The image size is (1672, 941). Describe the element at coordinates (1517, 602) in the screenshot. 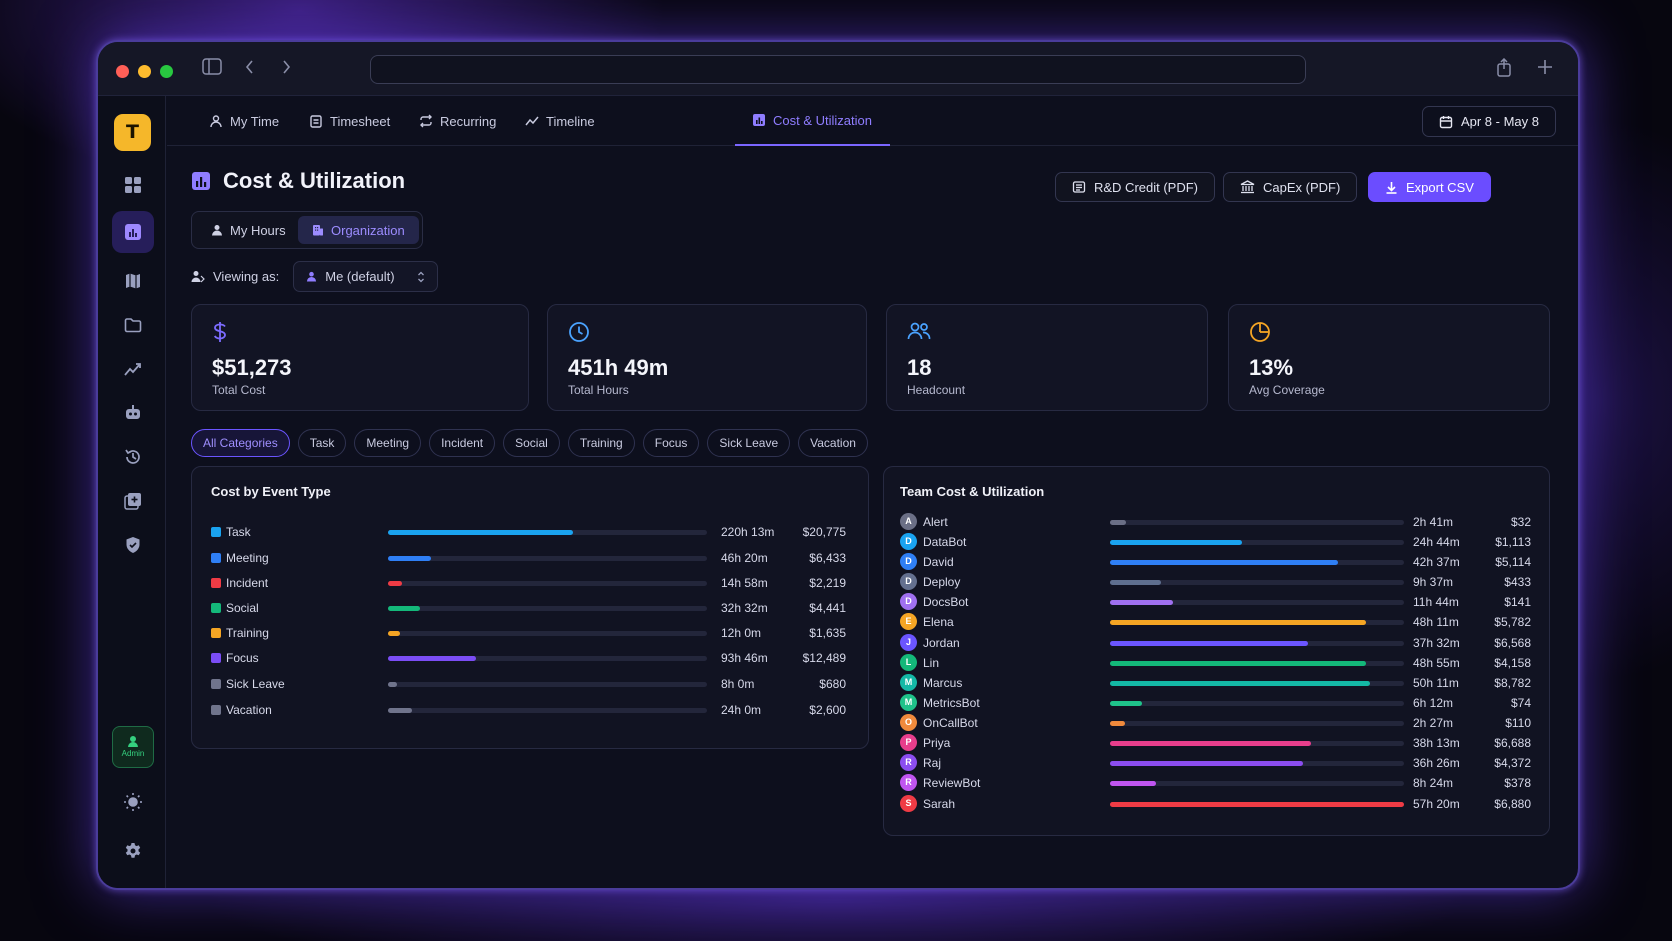

I see `member-cost: $141` at that location.